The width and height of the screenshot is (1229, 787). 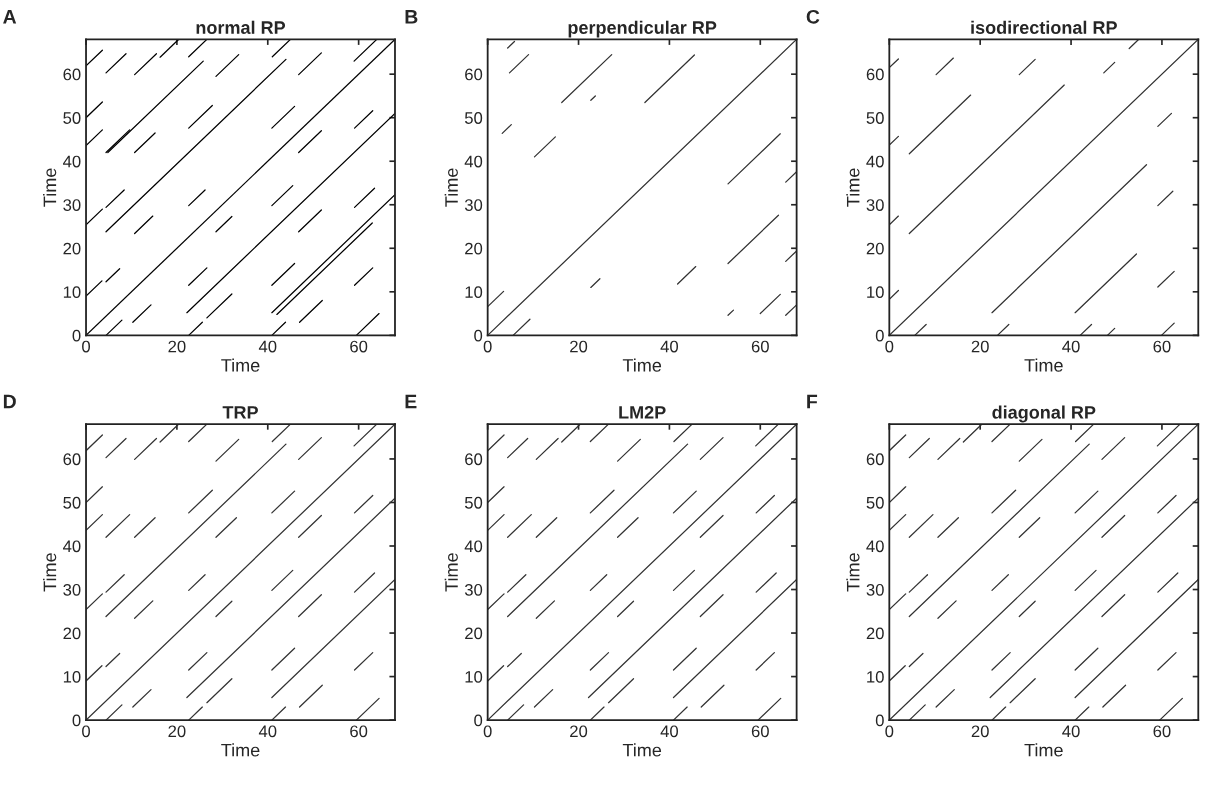 What do you see at coordinates (642, 29) in the screenshot?
I see `chart-title: perpendicular RP` at bounding box center [642, 29].